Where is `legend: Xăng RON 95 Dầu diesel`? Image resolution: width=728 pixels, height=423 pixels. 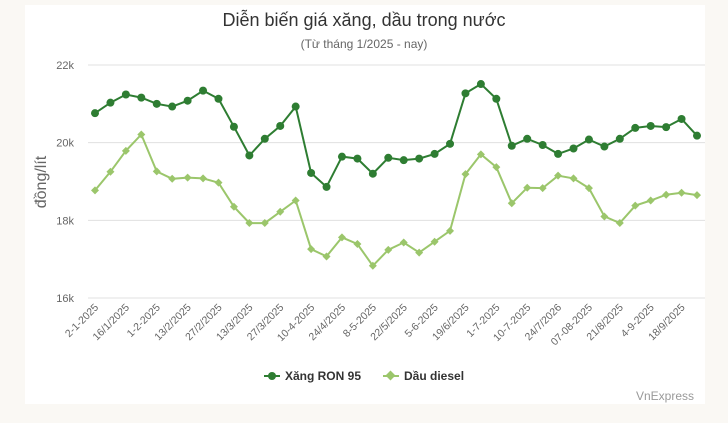 legend: Xăng RON 95 Dầu diesel is located at coordinates (364, 376).